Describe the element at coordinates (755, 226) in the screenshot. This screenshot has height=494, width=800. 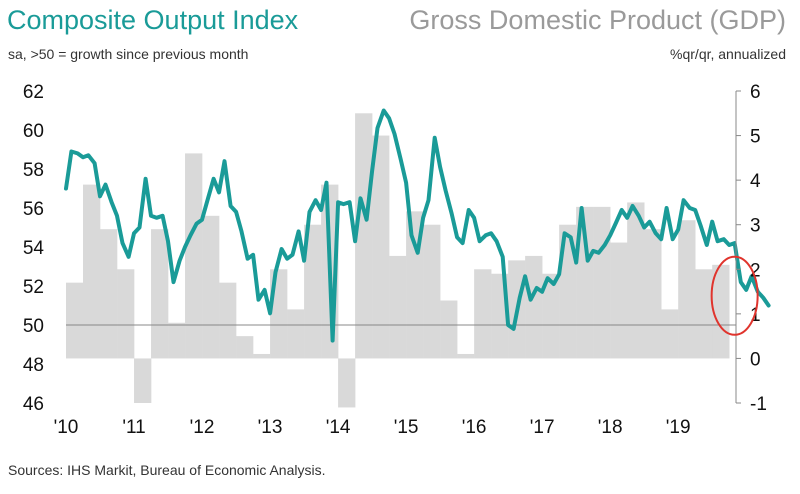
I see `right-tick-label: 3` at that location.